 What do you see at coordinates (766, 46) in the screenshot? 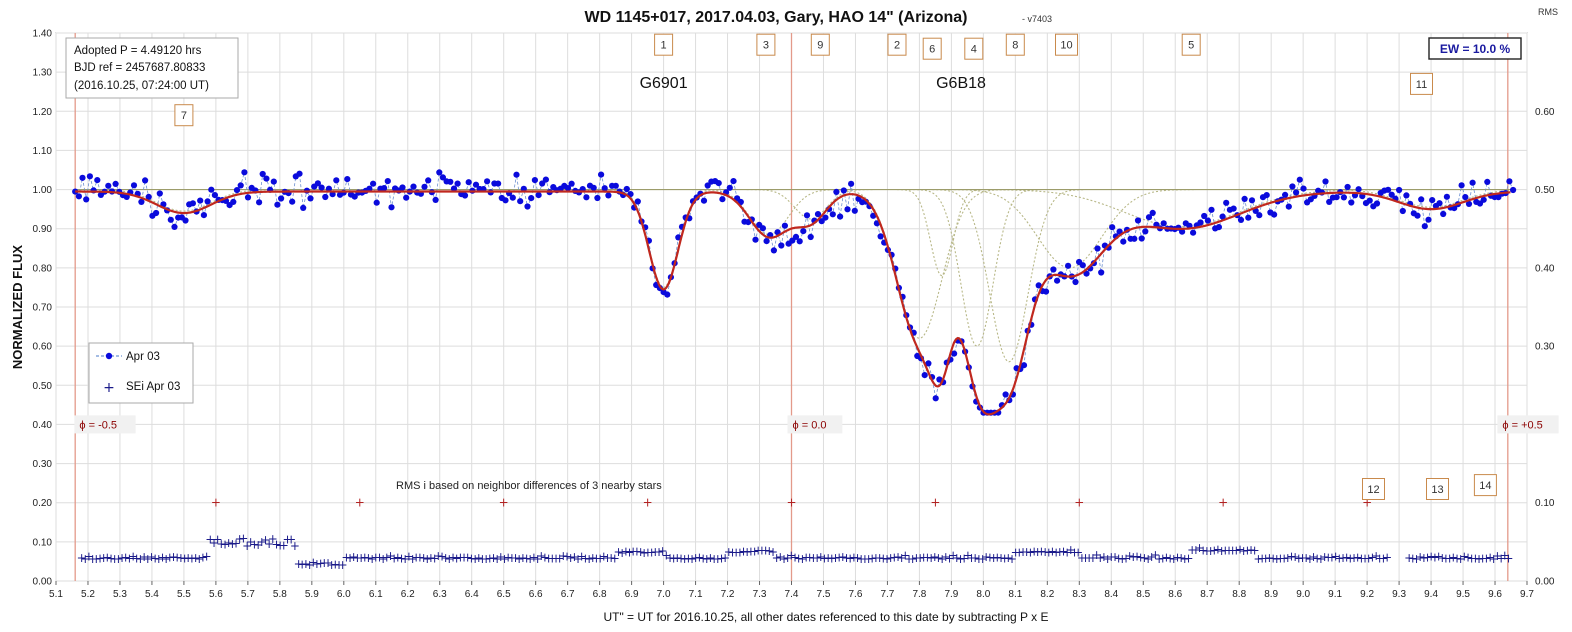
I see `dip-tag-label: 3` at bounding box center [766, 46].